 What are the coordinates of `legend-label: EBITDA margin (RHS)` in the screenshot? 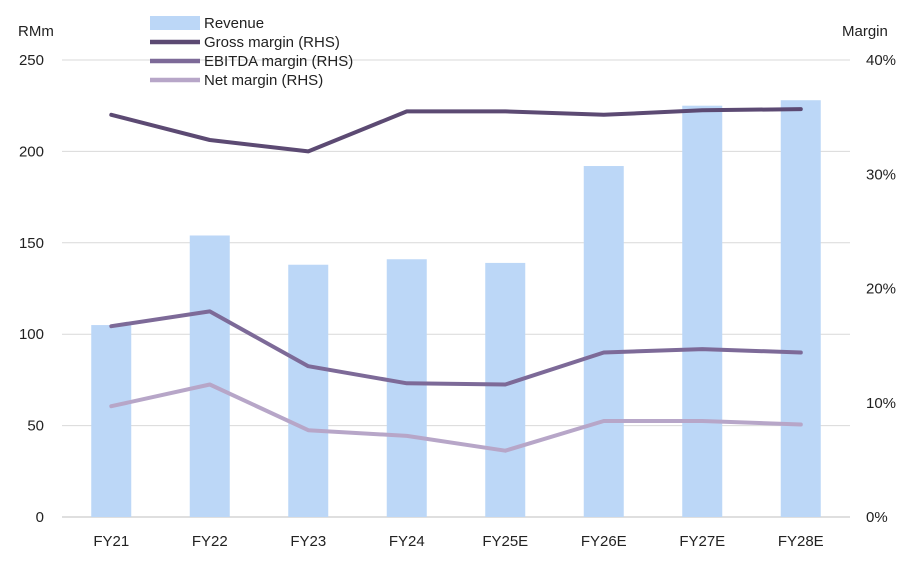 It's located at (278, 61).